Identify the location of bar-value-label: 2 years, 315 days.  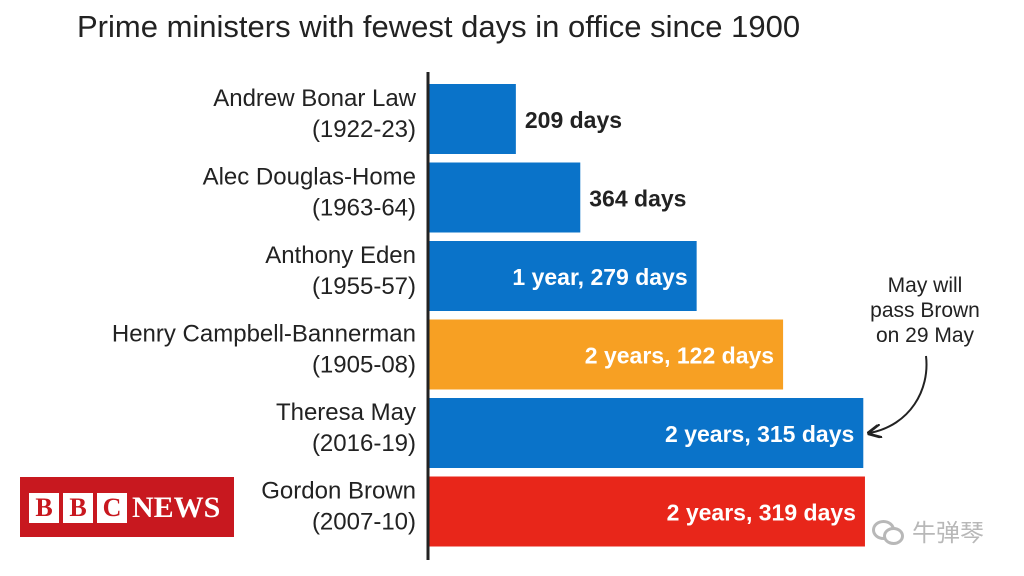
(759, 434).